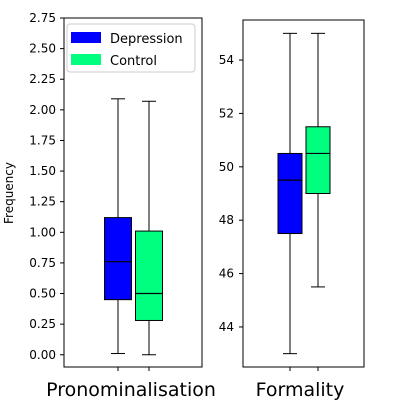  I want to click on y-tick-label: 44, so click(226, 327).